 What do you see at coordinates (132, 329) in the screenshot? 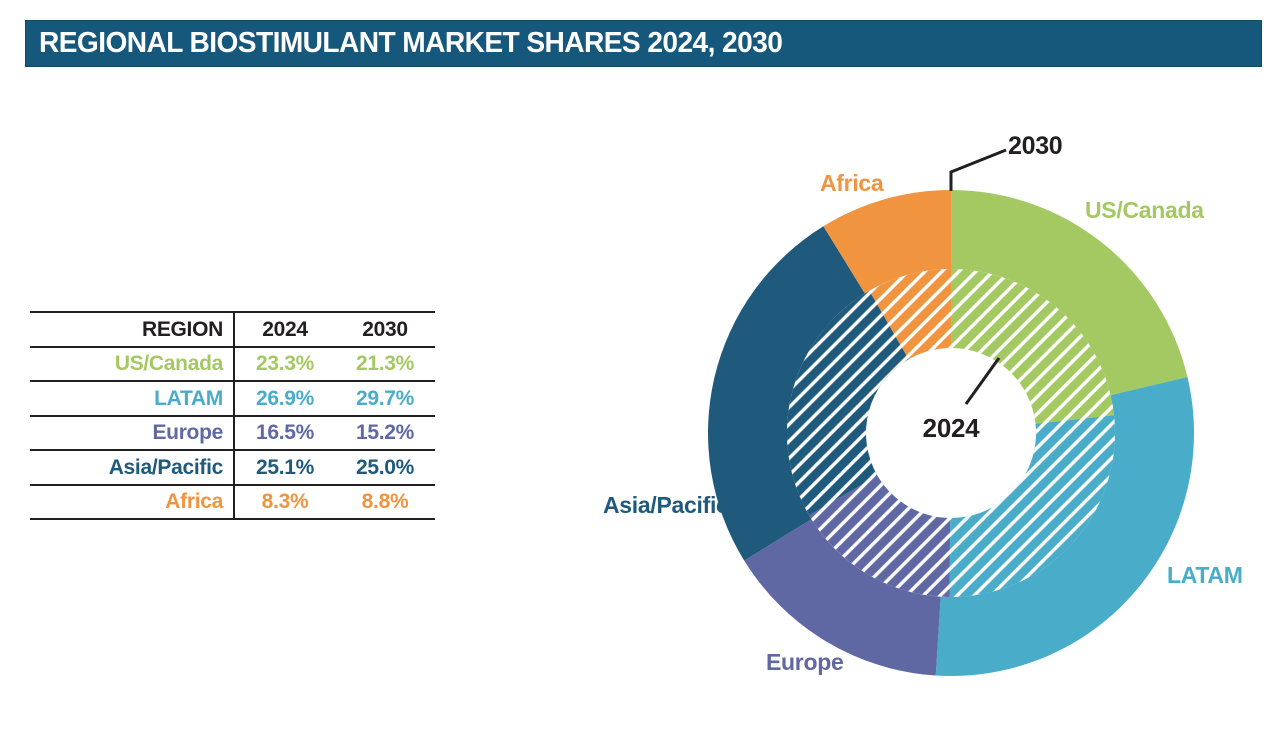
I see `col-header-region: REGION` at bounding box center [132, 329].